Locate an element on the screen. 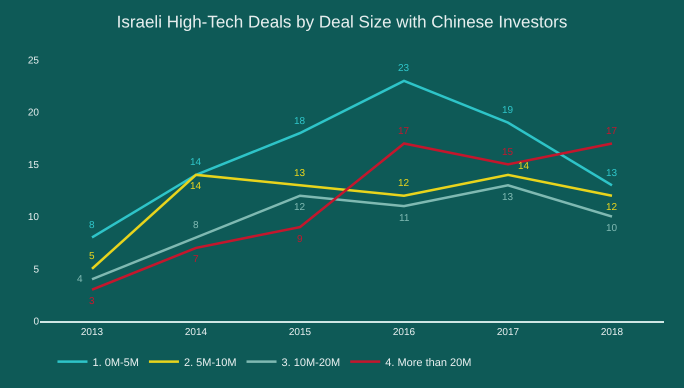 This screenshot has height=388, width=684. data-label: 19 is located at coordinates (508, 110).